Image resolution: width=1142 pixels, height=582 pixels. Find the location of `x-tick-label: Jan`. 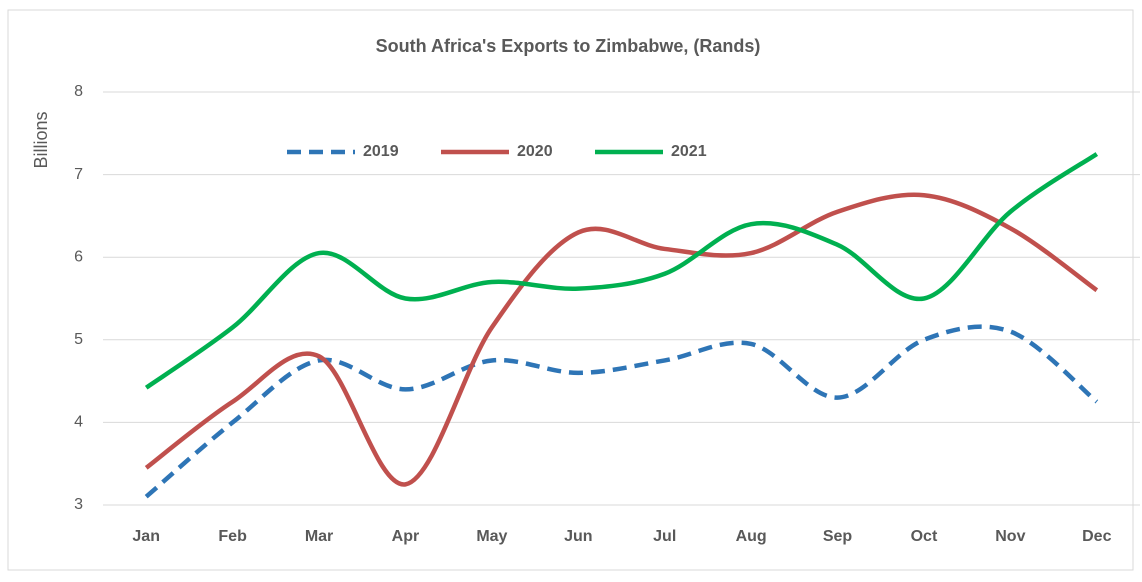

x-tick-label: Jan is located at coordinates (146, 536).